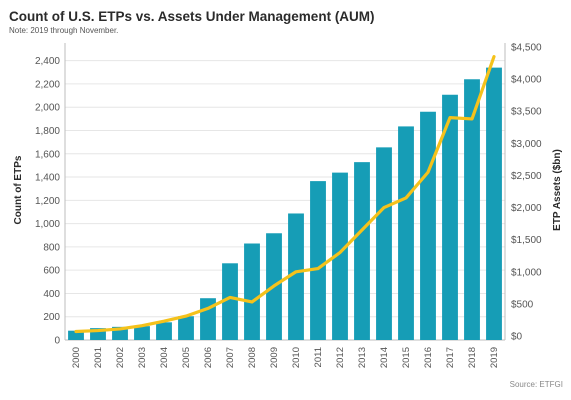  What do you see at coordinates (51, 271) in the screenshot?
I see `left-tick-label: 600` at bounding box center [51, 271].